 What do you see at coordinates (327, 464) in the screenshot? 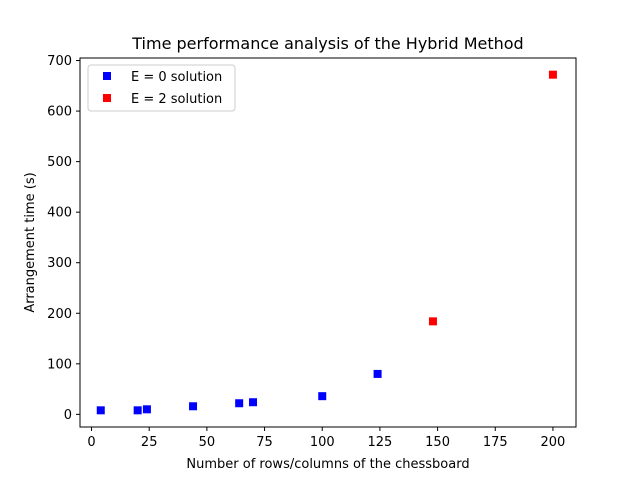
I see `x-axis-label: Number of rows/columns of the chessboard` at bounding box center [327, 464].